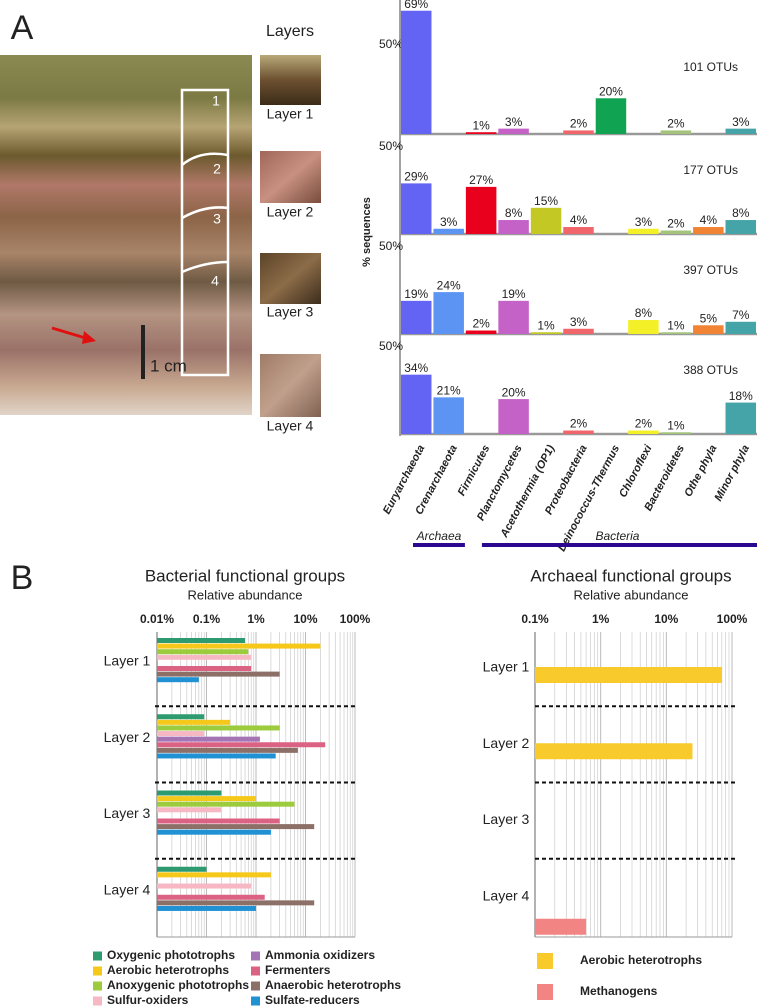 The width and height of the screenshot is (762, 1007). Describe the element at coordinates (245, 575) in the screenshot. I see `chart-title: Bacterial functional groups` at that location.